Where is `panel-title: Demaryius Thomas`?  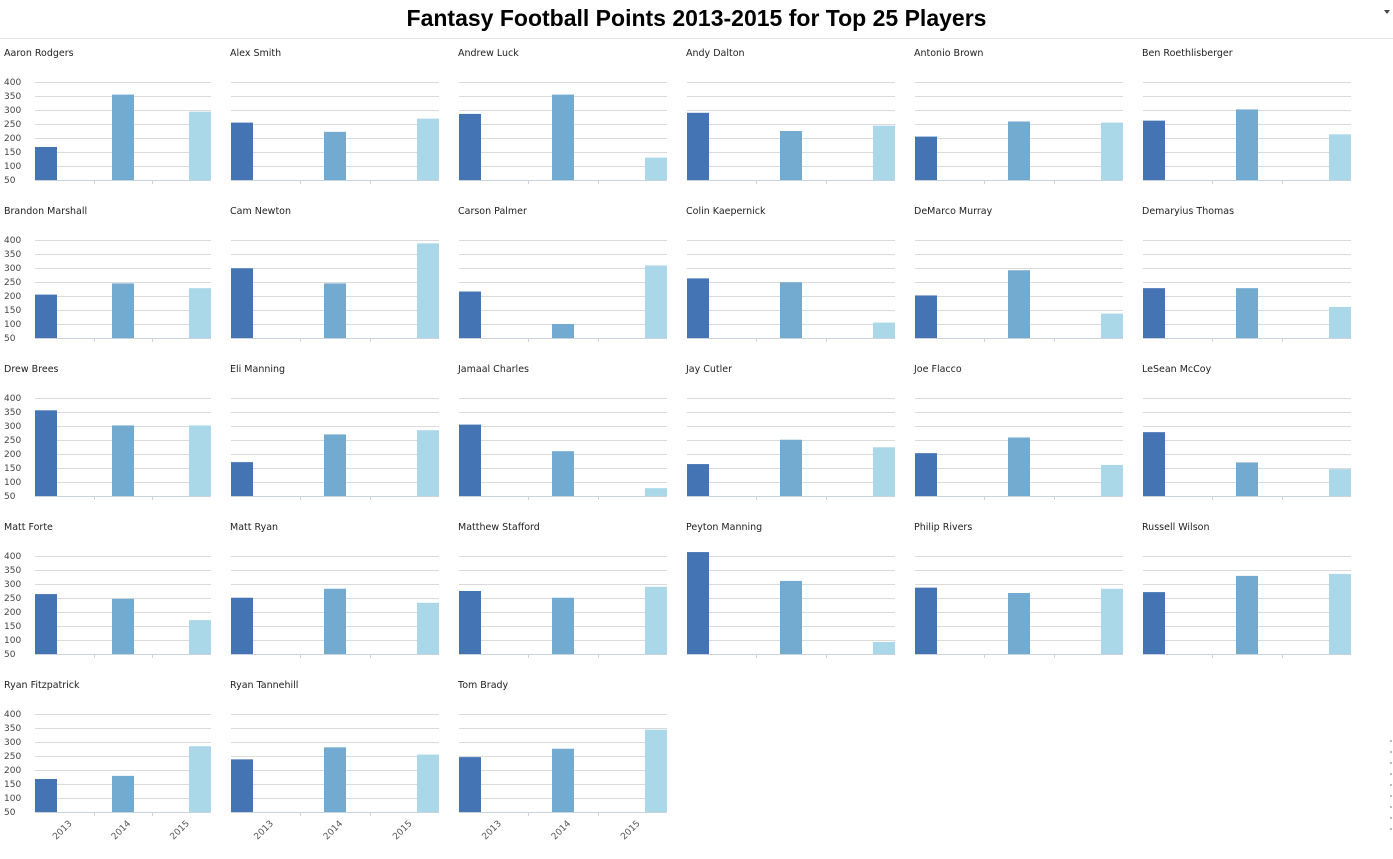
panel-title: Demaryius Thomas is located at coordinates (1188, 211).